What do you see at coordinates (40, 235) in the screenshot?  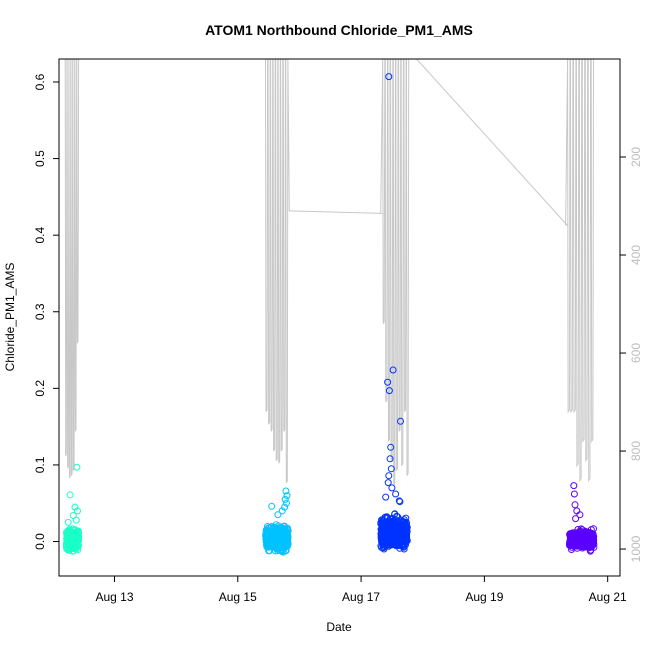 I see `y-tick-label: 0.4` at bounding box center [40, 235].